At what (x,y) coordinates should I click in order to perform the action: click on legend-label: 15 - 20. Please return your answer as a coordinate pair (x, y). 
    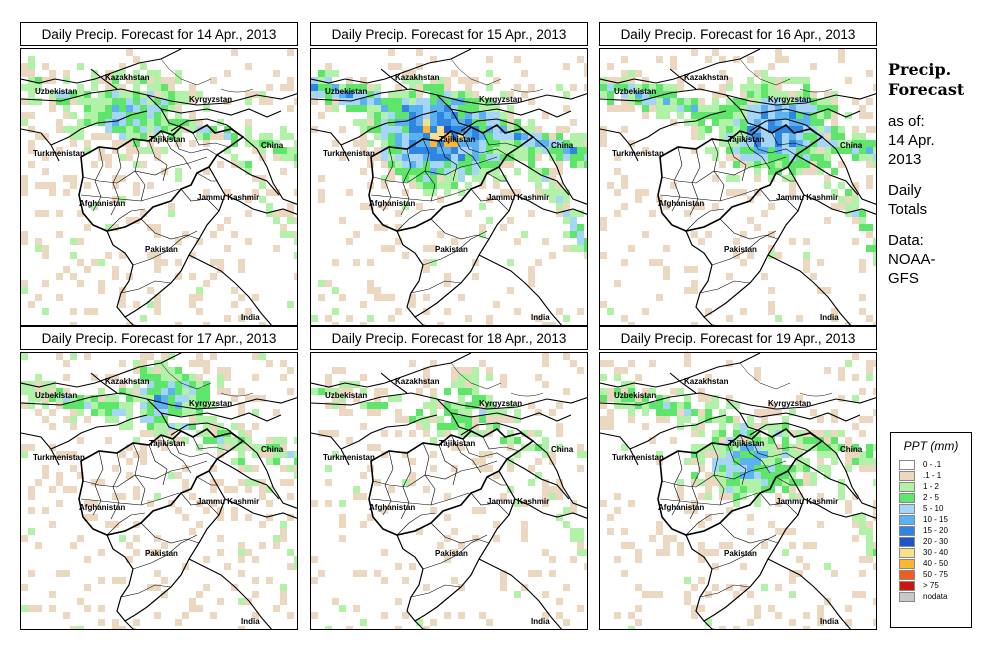
    Looking at the image, I should click on (935, 530).